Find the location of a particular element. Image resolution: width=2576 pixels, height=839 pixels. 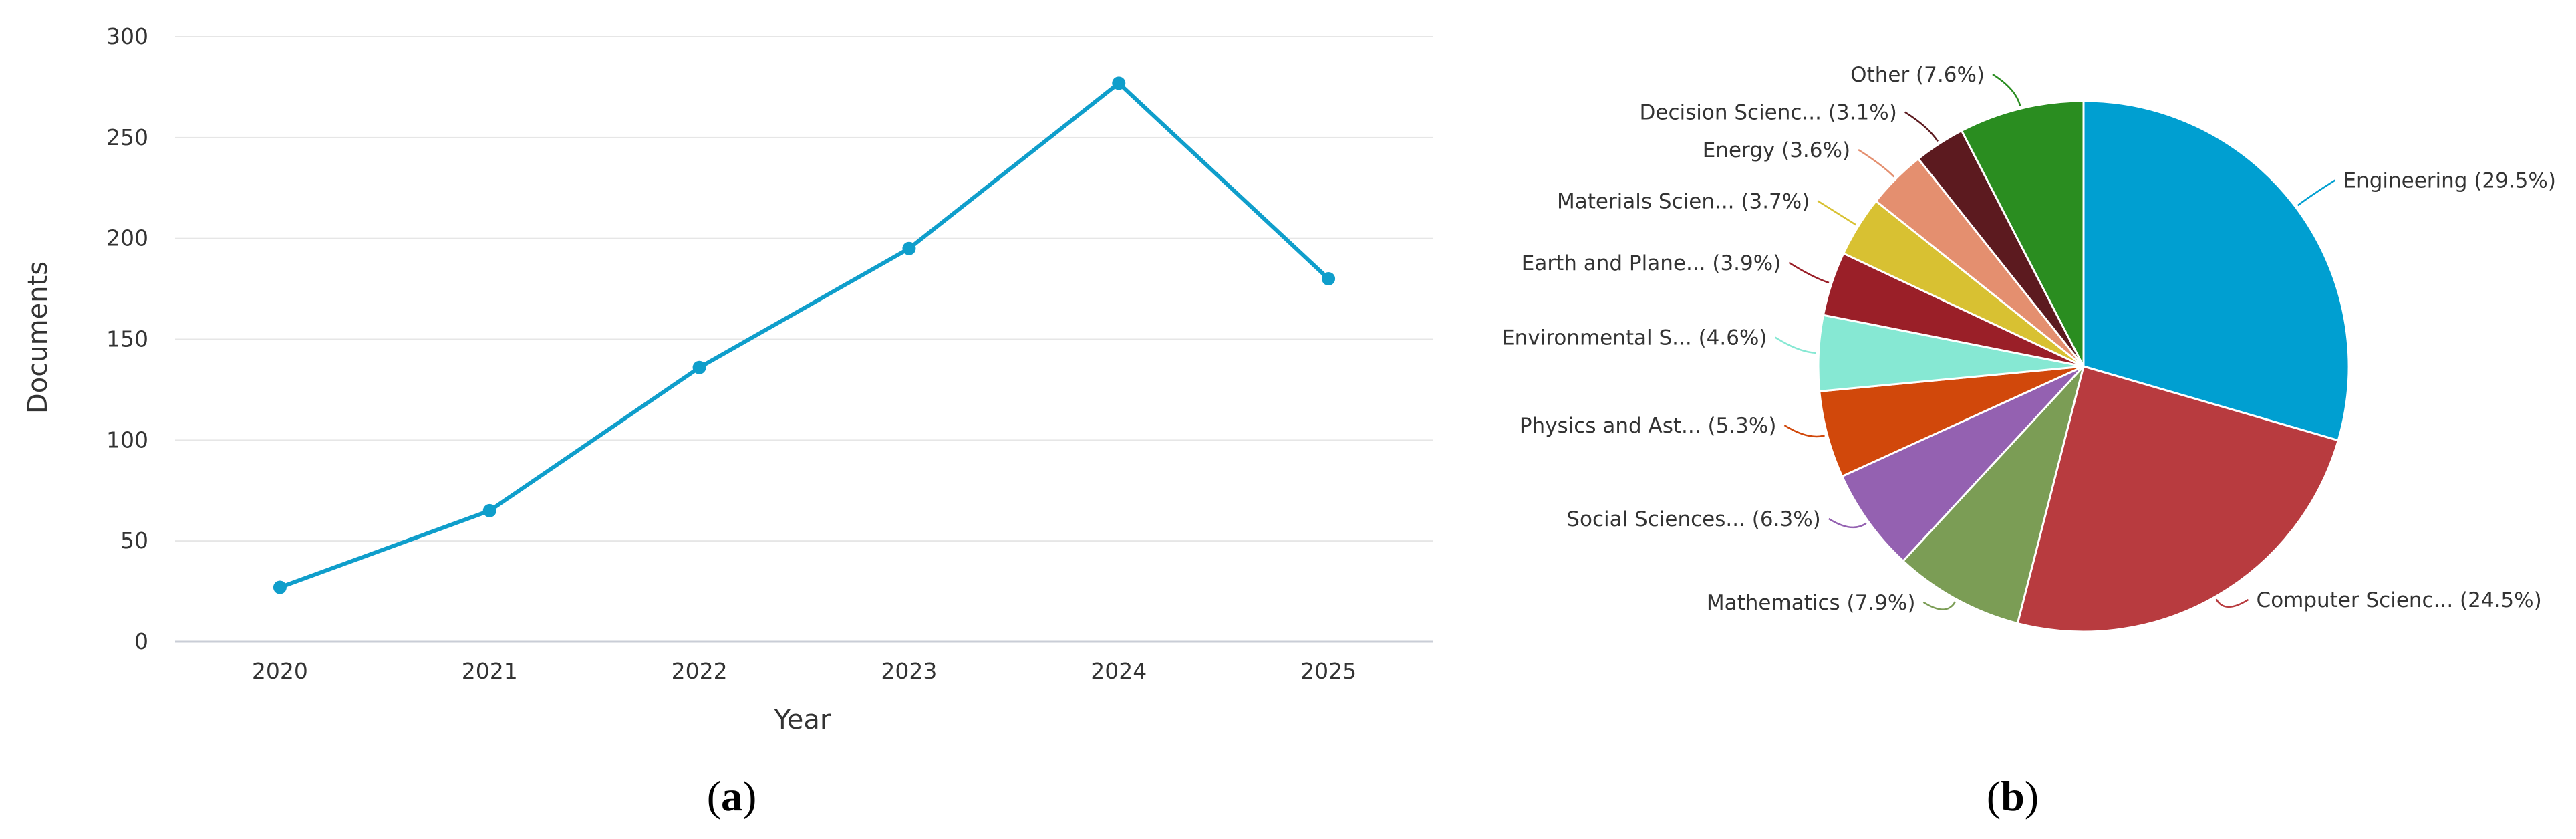

pie-label: Engineering (29.5%) is located at coordinates (2449, 181).